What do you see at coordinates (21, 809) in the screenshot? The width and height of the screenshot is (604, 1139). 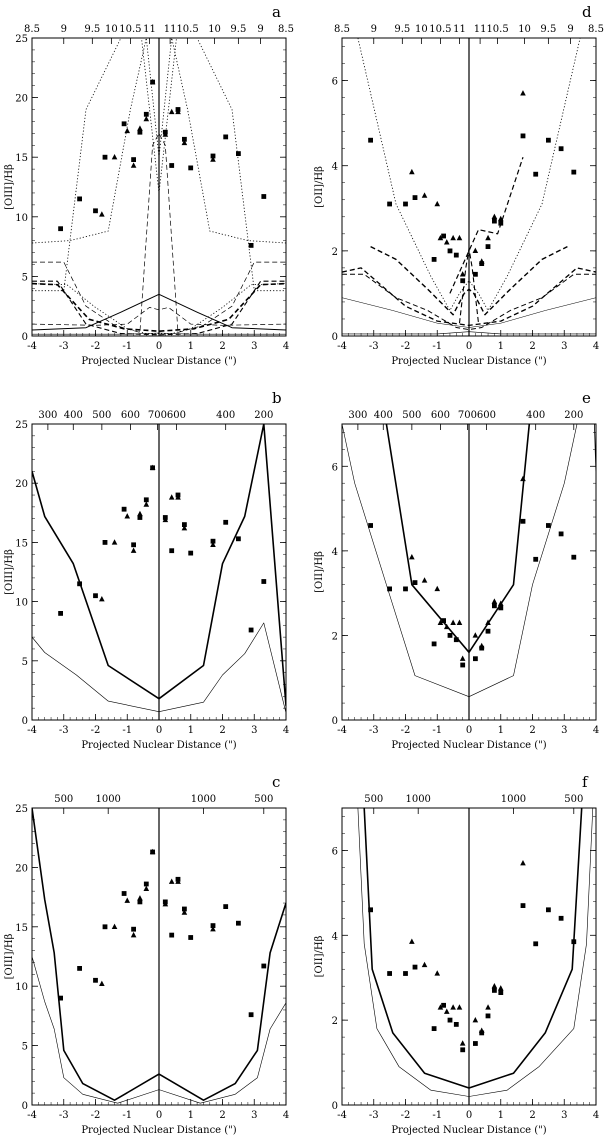 I see `y-tick-label: 25` at bounding box center [21, 809].